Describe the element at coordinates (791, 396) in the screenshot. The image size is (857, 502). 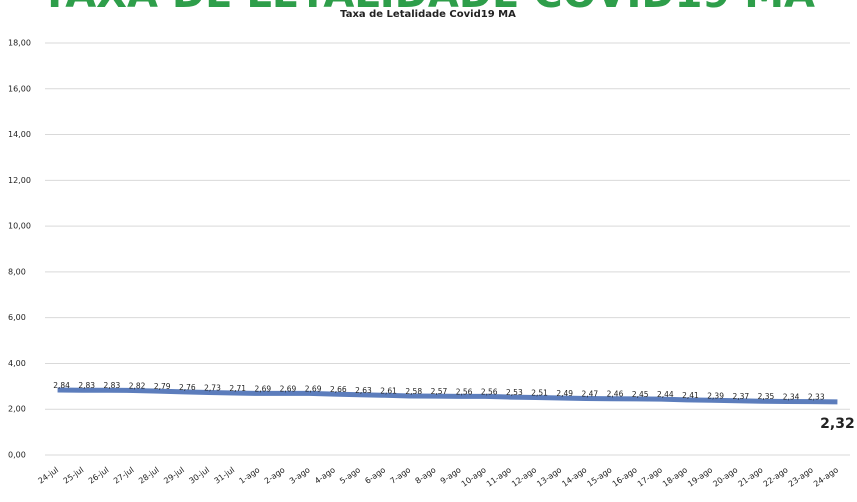
I see `data-label: 2,34` at that location.